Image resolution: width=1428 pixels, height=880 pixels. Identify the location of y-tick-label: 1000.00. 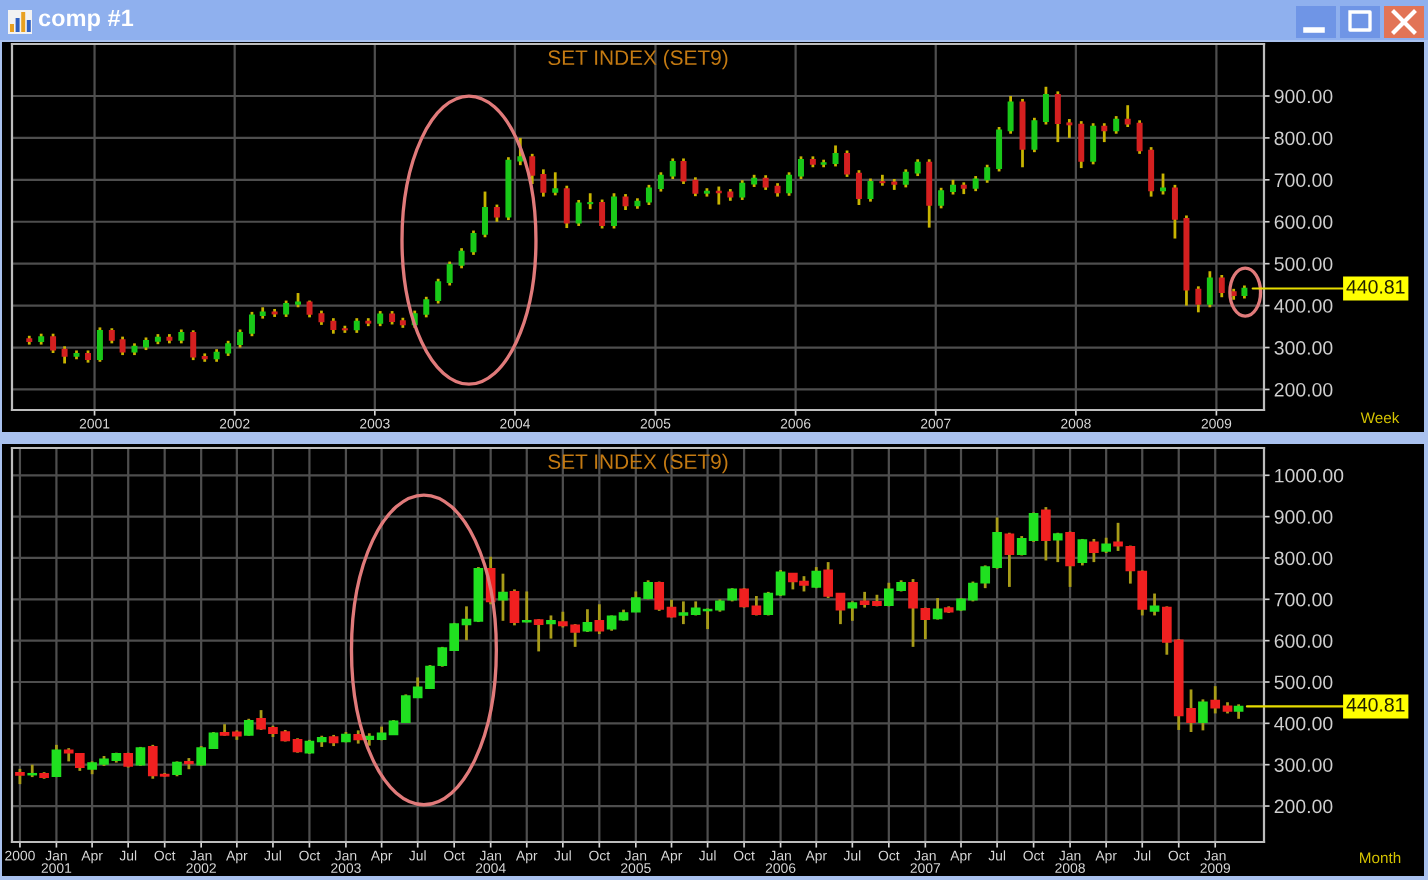
(1309, 475).